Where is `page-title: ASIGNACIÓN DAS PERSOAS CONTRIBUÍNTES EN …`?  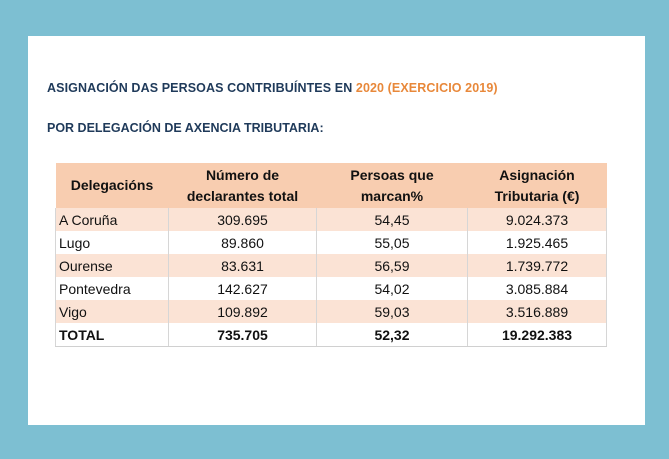 page-title: ASIGNACIÓN DAS PERSOAS CONTRIBUÍNTES EN … is located at coordinates (272, 88).